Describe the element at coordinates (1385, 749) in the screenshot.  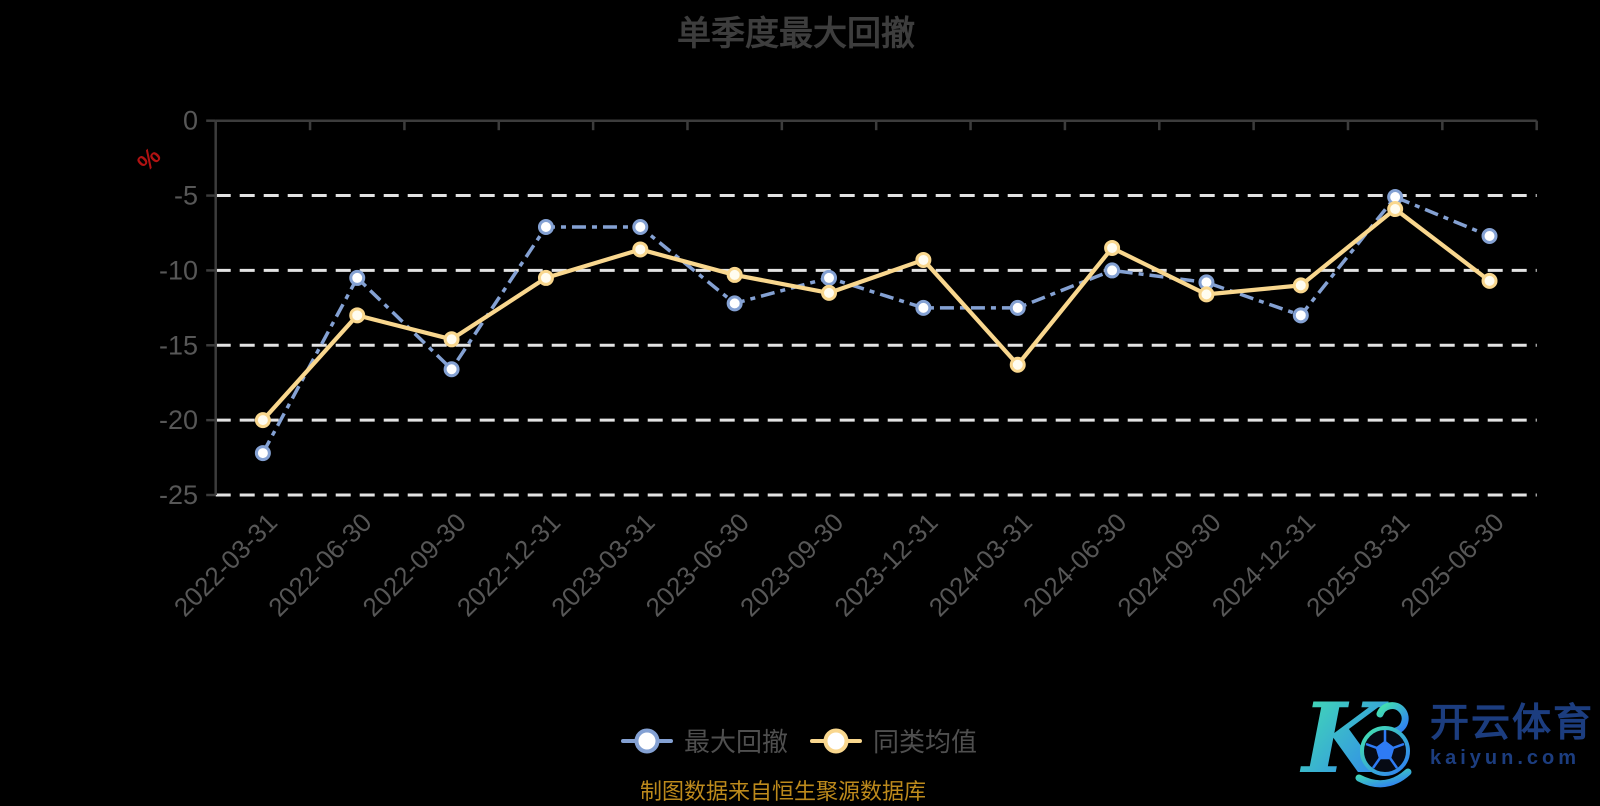
I see `soccer-ball-pattern` at that location.